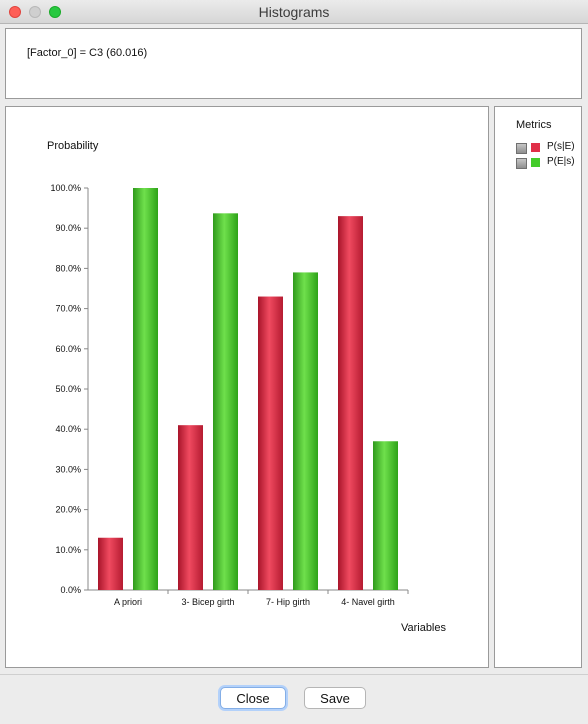 The height and width of the screenshot is (724, 588). I want to click on x-axis-label: Variables, so click(424, 628).